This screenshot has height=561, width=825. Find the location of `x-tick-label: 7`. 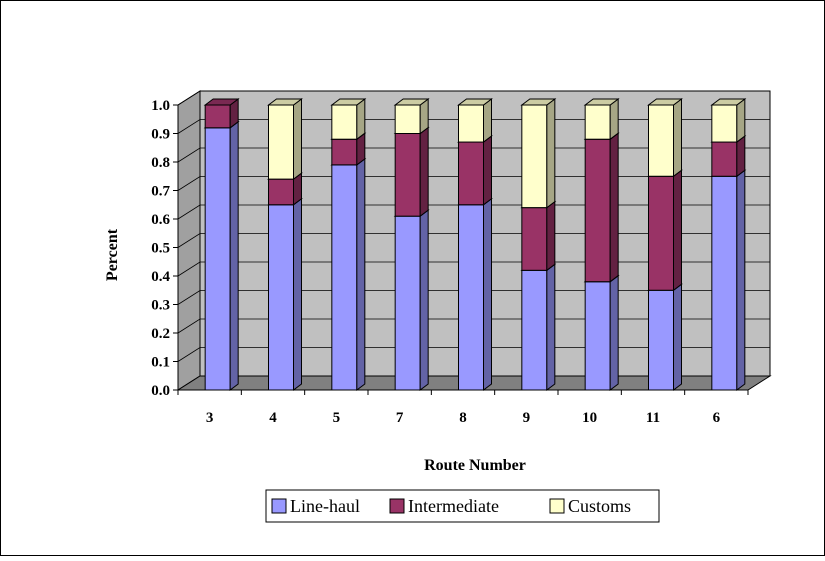

x-tick-label: 7 is located at coordinates (400, 418).